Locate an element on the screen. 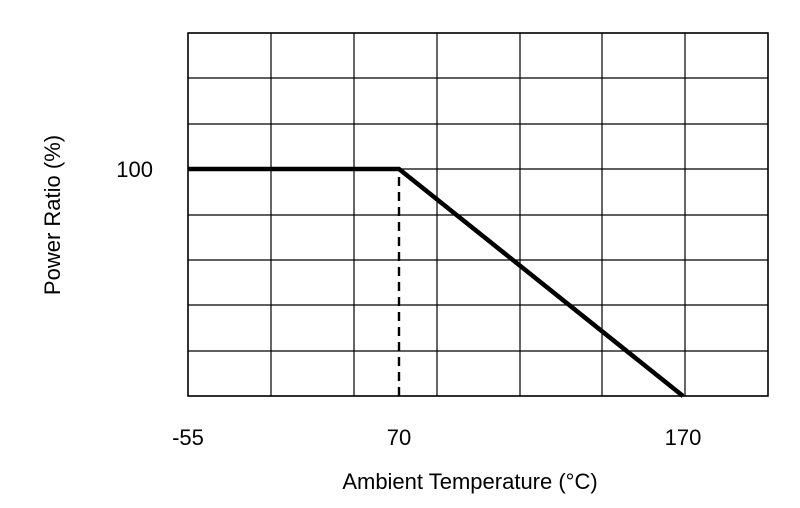 This screenshot has width=800, height=508. x-tick-label-0: -55 is located at coordinates (188, 437).